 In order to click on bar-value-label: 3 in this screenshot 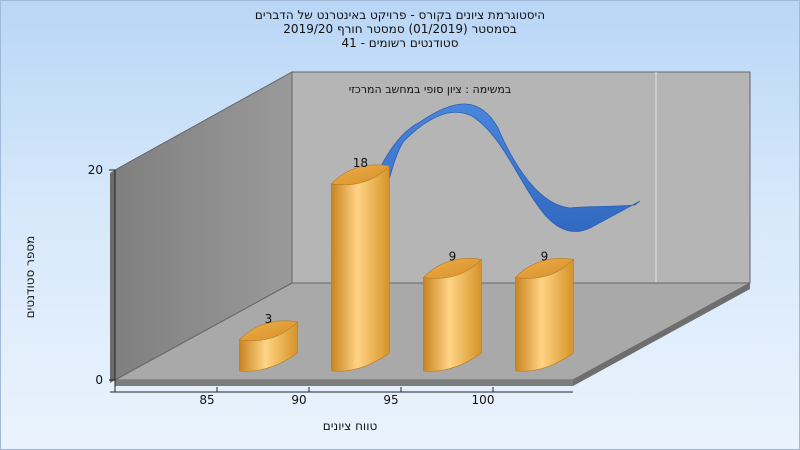, I will do `click(269, 319)`.